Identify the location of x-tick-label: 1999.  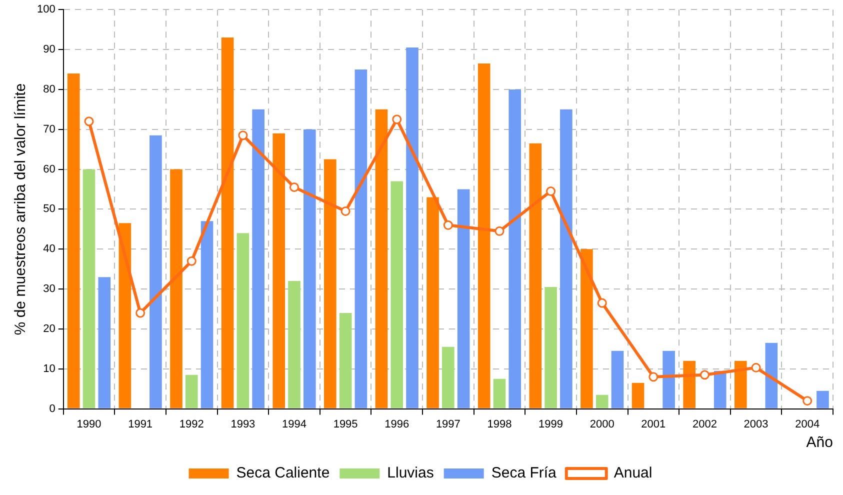
(551, 424).